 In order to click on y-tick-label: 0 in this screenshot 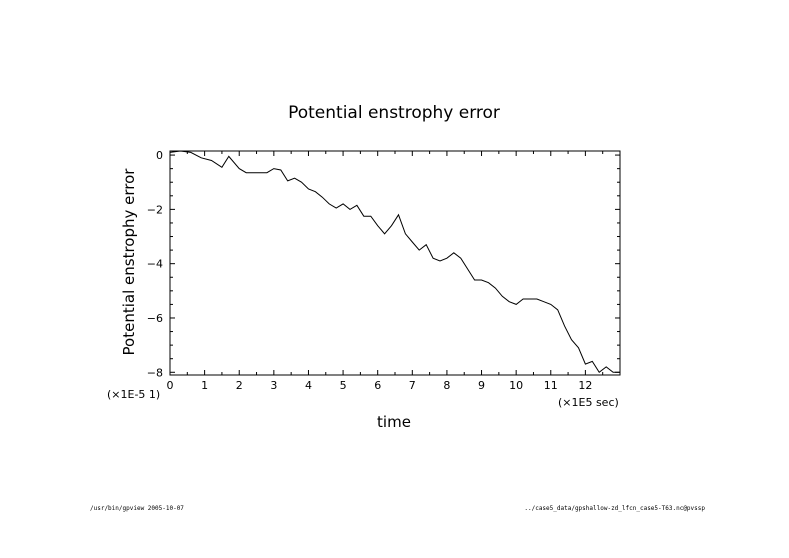, I will do `click(159, 155)`.